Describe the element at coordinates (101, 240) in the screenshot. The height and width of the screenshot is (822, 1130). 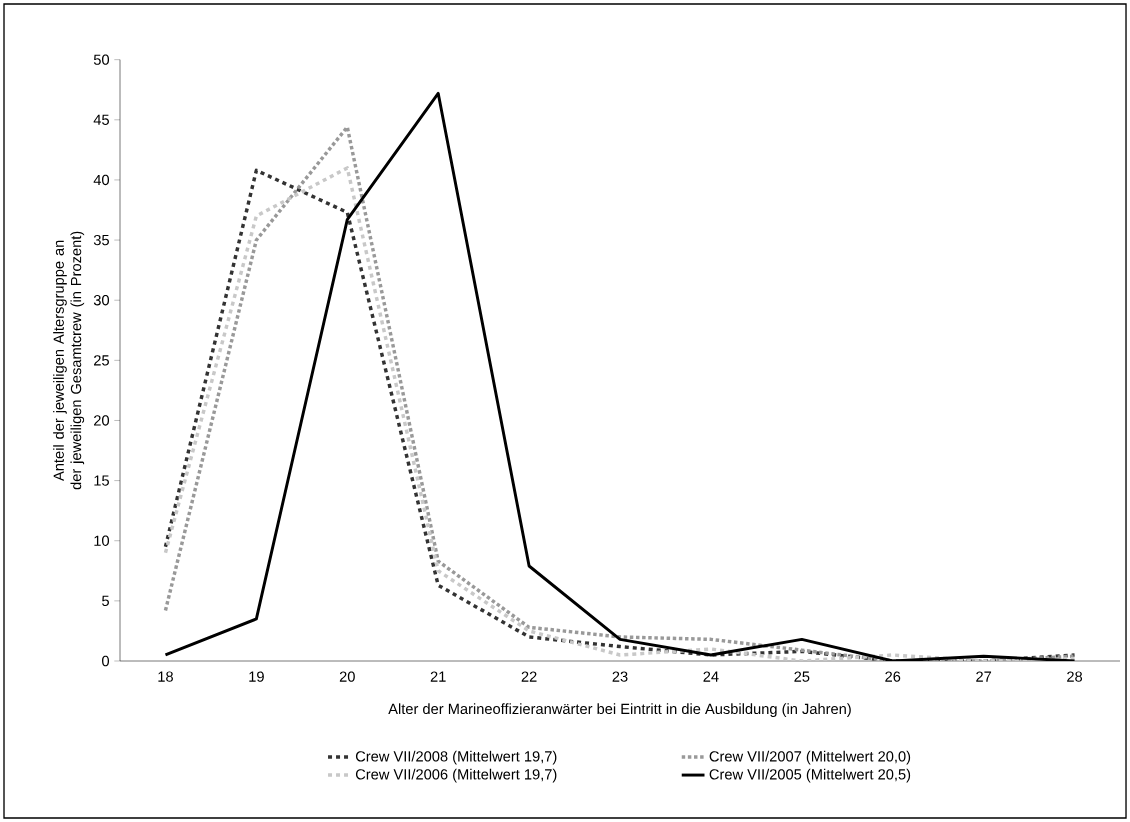
I see `y-tick-label: 35` at that location.